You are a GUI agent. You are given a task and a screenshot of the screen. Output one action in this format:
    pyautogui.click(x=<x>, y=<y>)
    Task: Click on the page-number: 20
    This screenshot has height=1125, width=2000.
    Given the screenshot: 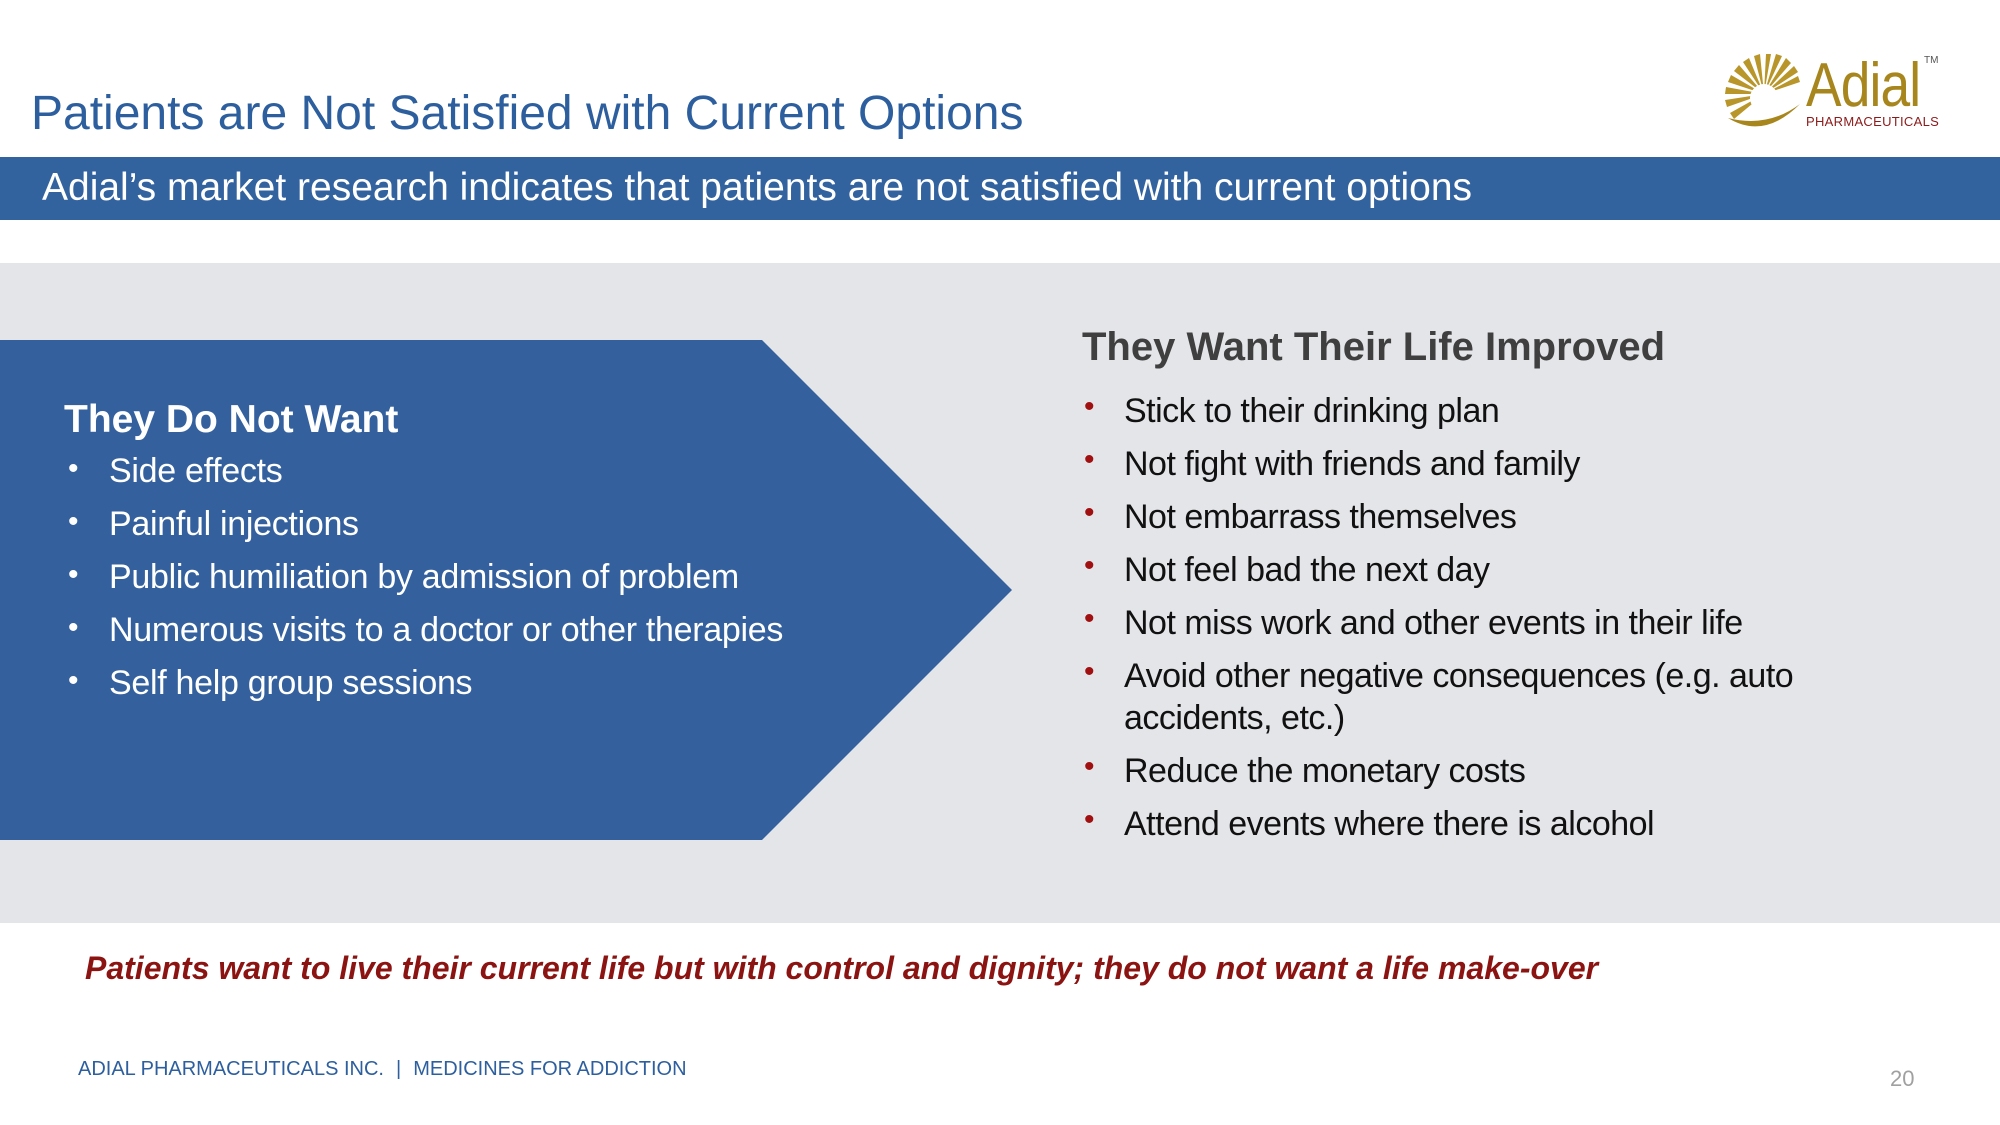 What is the action you would take?
    pyautogui.click(x=1902, y=1078)
    